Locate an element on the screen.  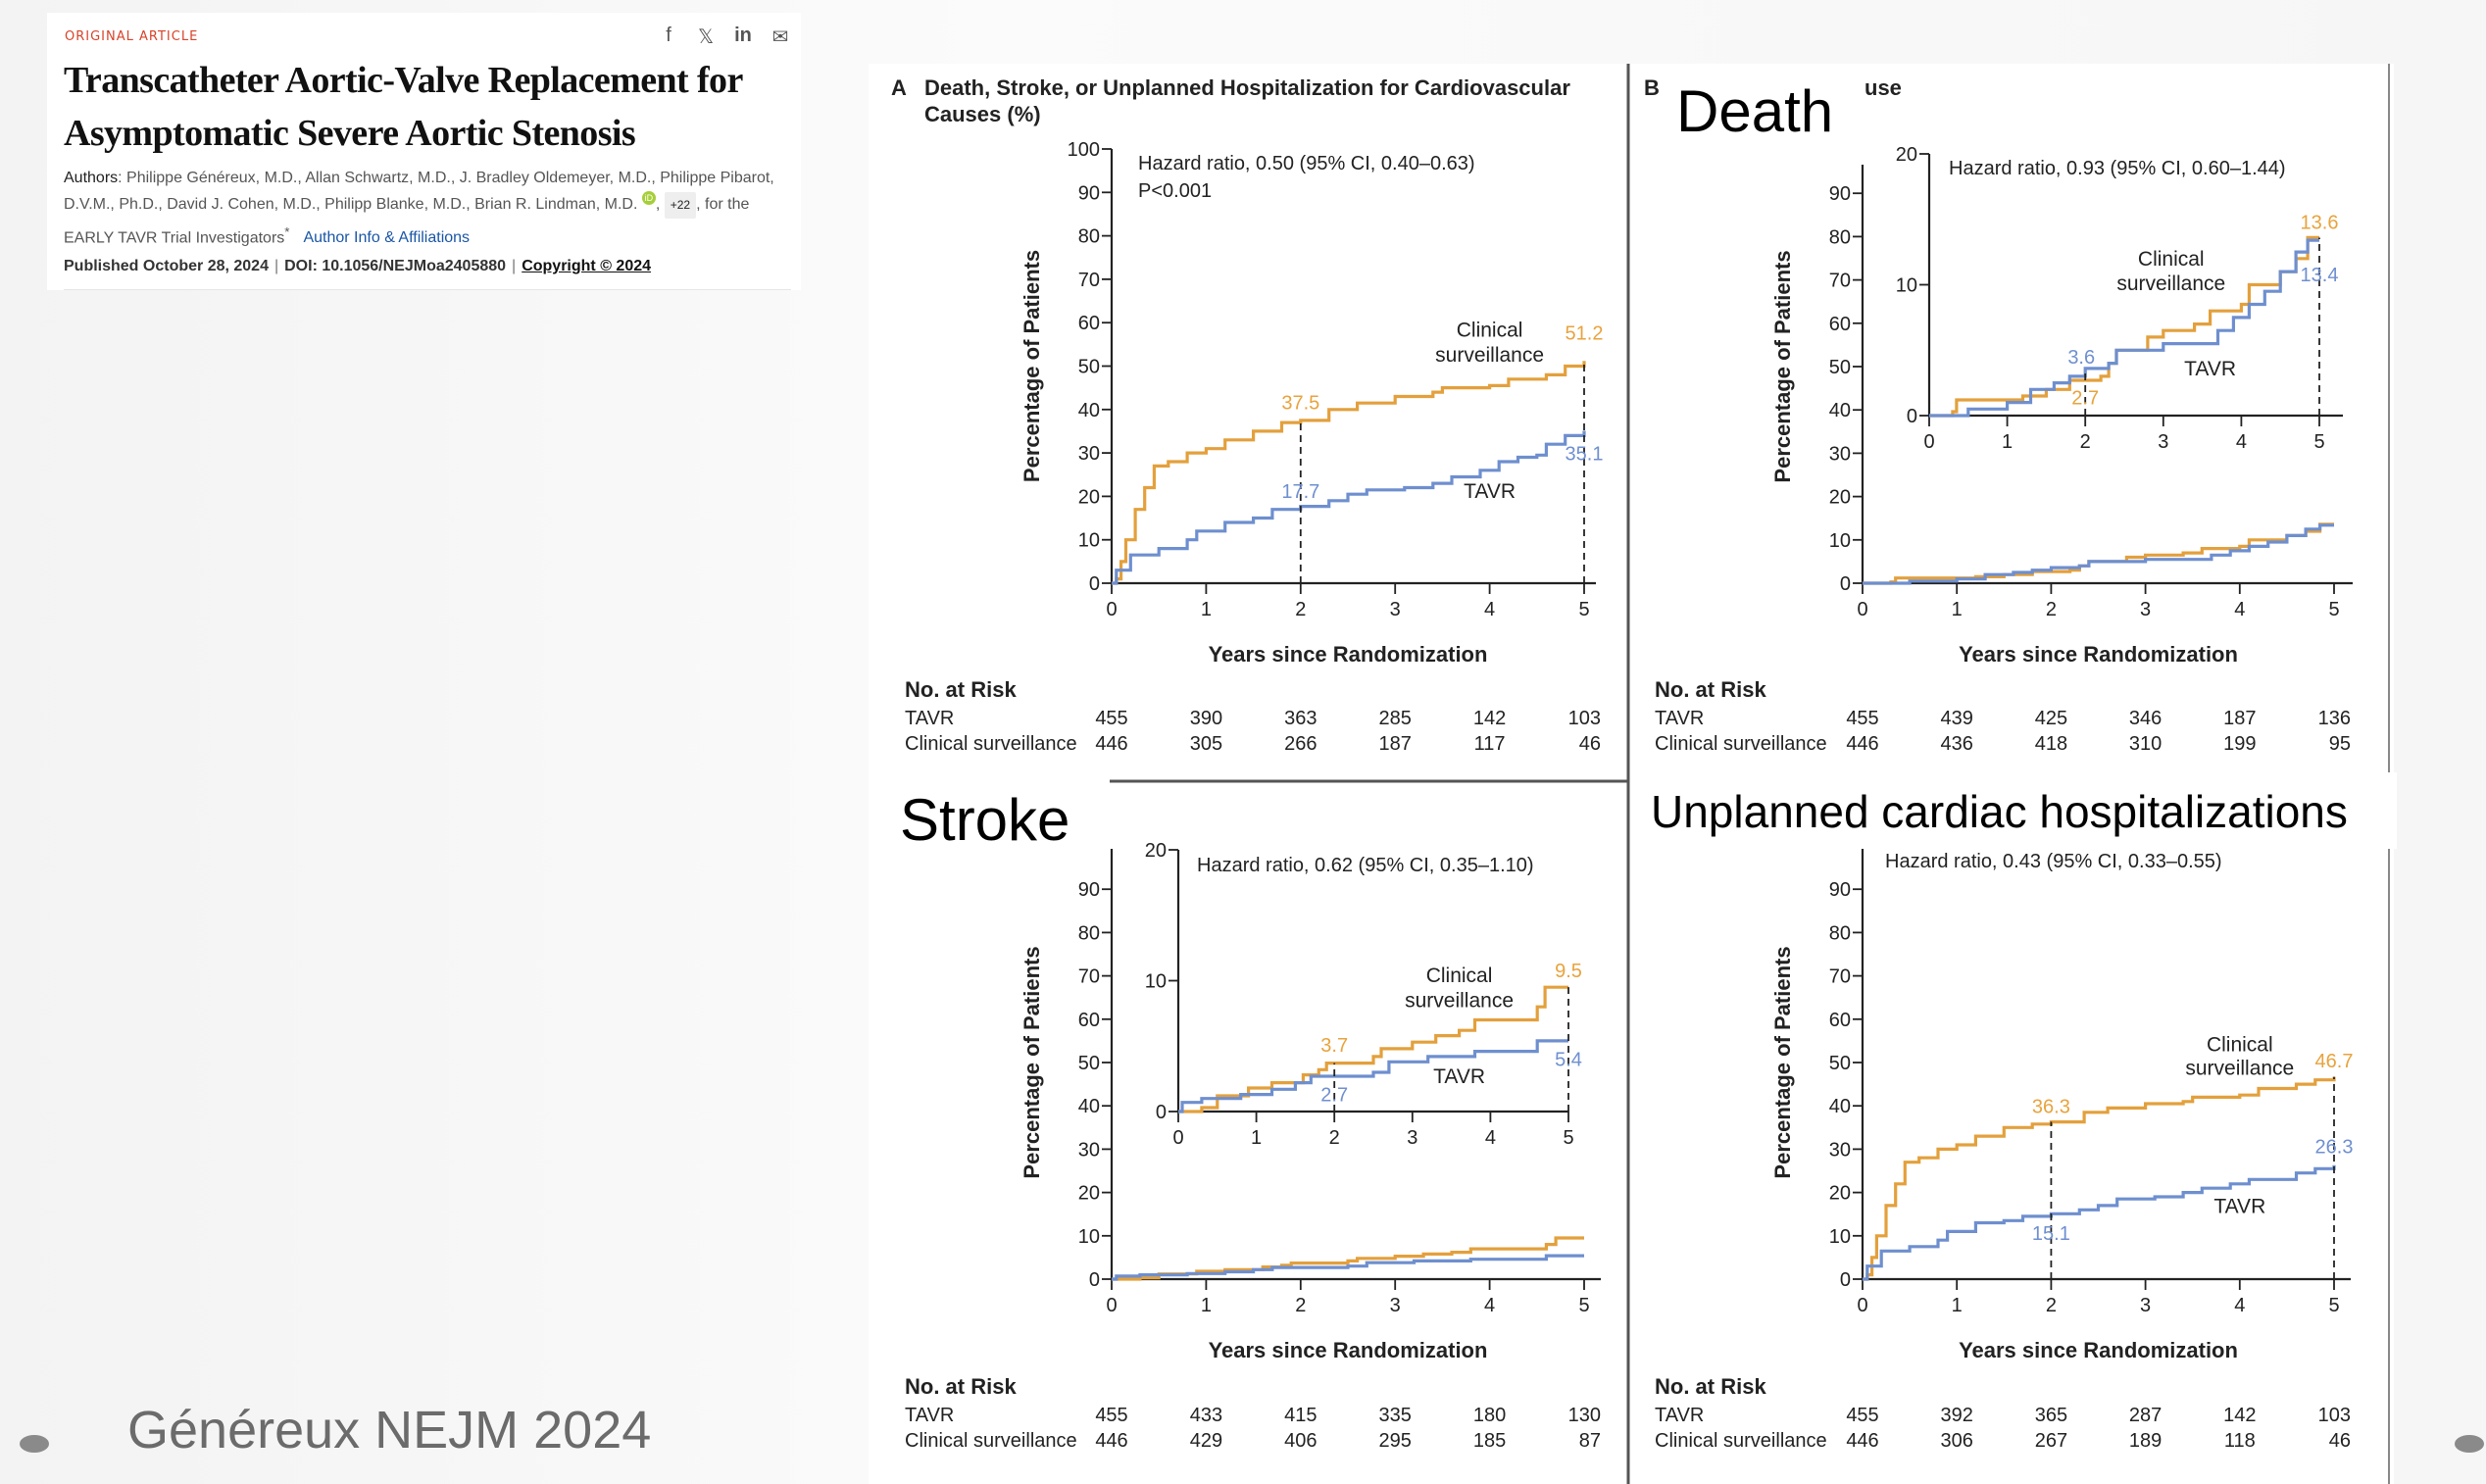
facebook-icon: f is located at coordinates (668, 36).